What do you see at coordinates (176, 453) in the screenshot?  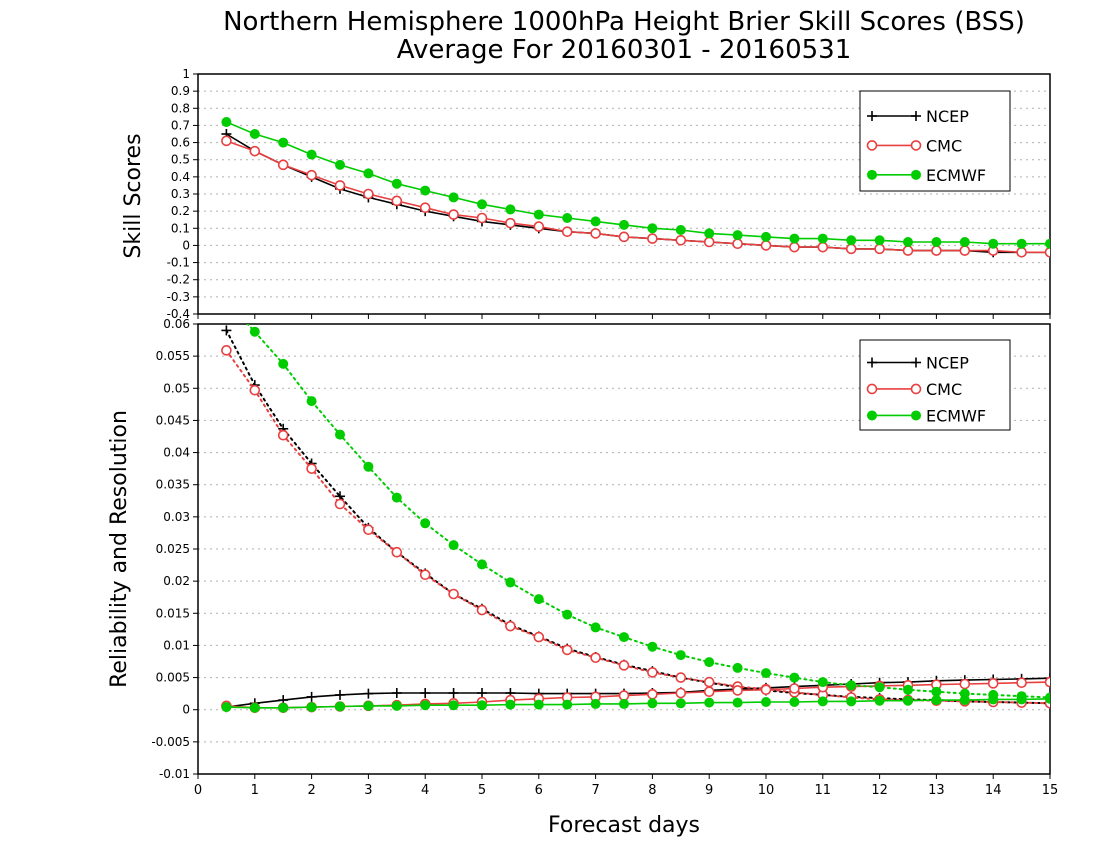 I see `y-tick-label: 0.04` at bounding box center [176, 453].